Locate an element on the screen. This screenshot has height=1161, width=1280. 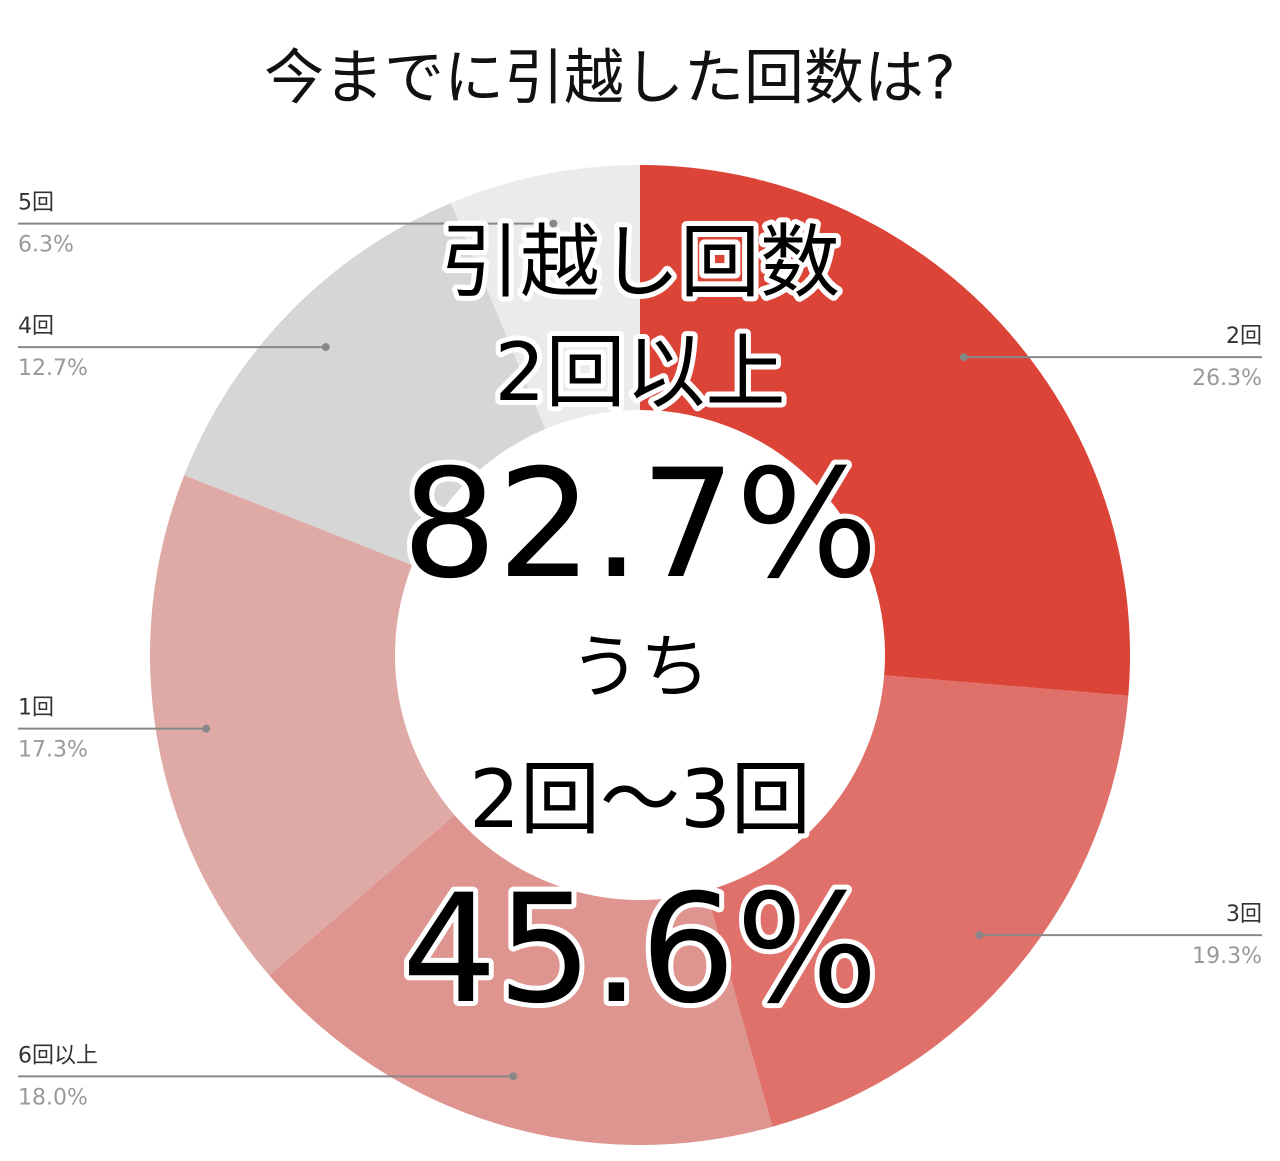
slice-value-label: 6.3% is located at coordinates (46, 245).